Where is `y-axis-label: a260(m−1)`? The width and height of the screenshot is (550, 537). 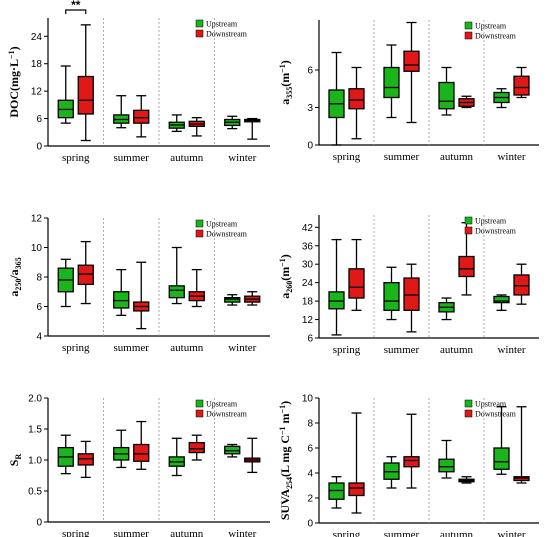 y-axis-label: a260(m−1) is located at coordinates (286, 276).